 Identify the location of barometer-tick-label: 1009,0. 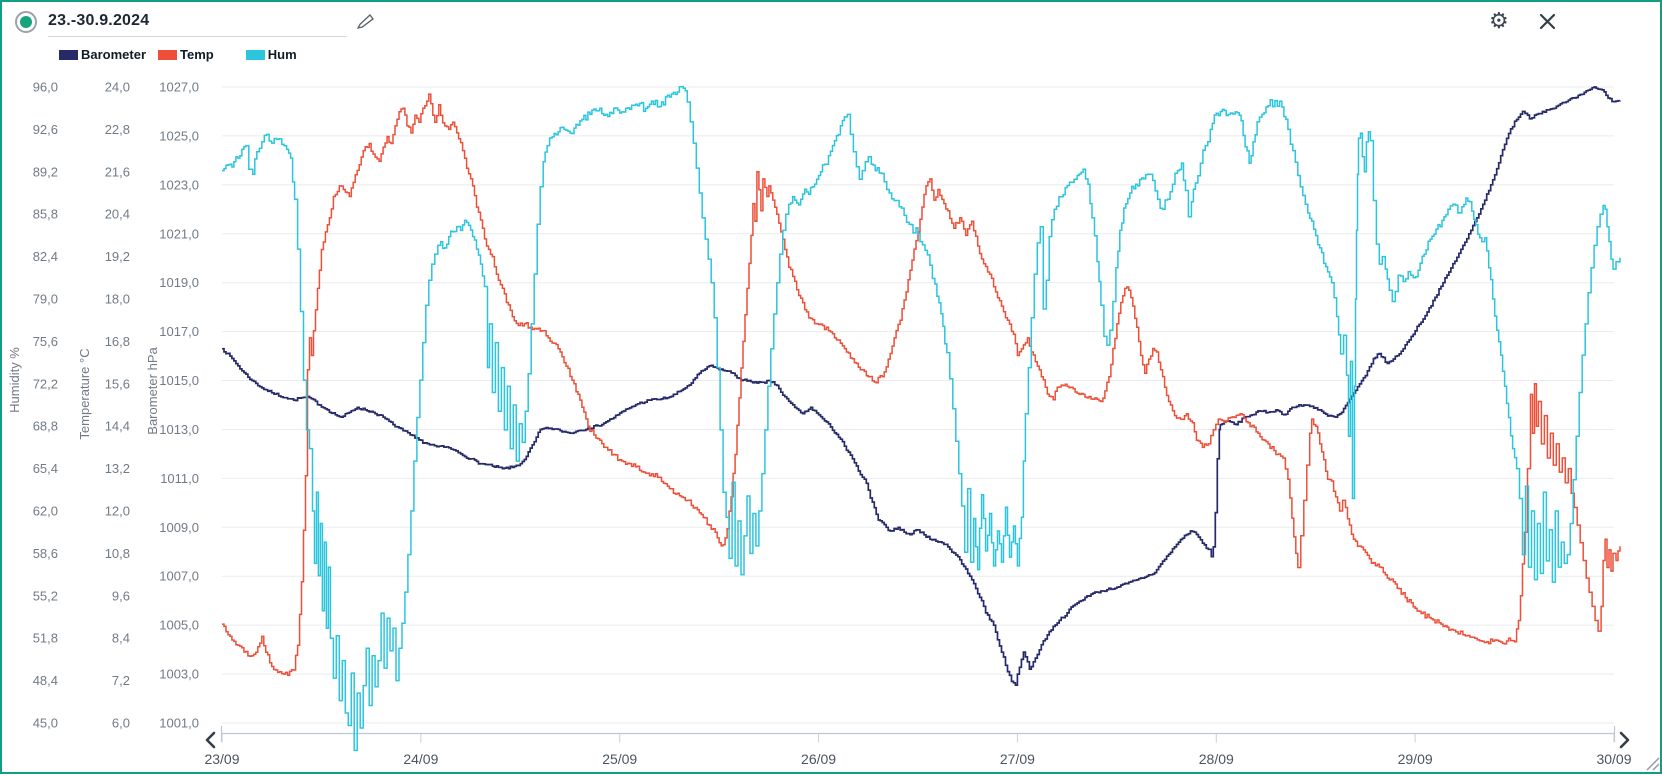
(179, 527).